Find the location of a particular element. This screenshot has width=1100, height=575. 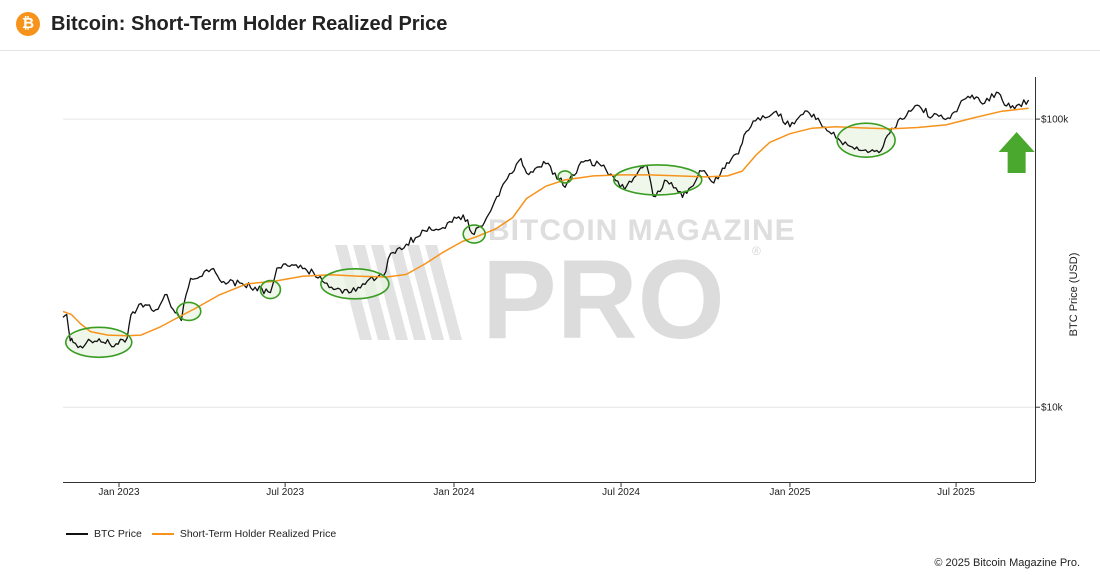

legend-swatch-btc-price is located at coordinates (77, 534).